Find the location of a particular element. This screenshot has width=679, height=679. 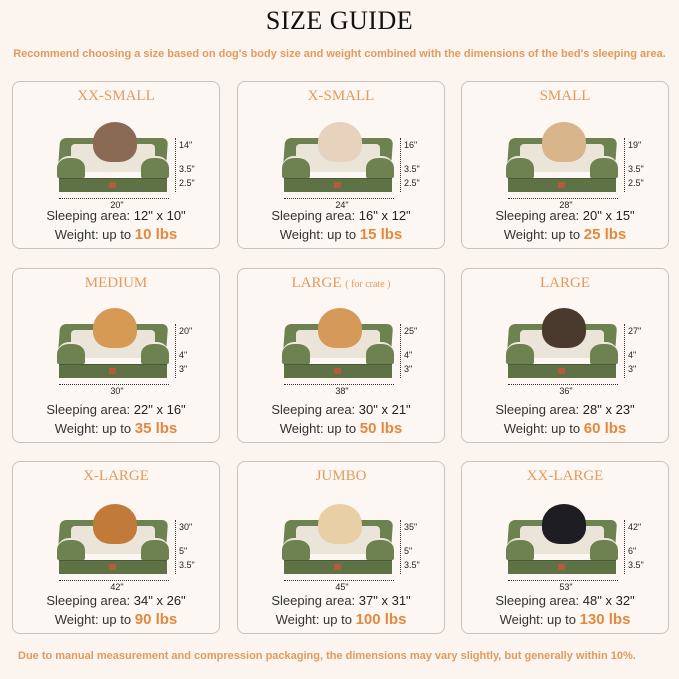

size-name: LARGE ( for crate ) is located at coordinates (341, 283).